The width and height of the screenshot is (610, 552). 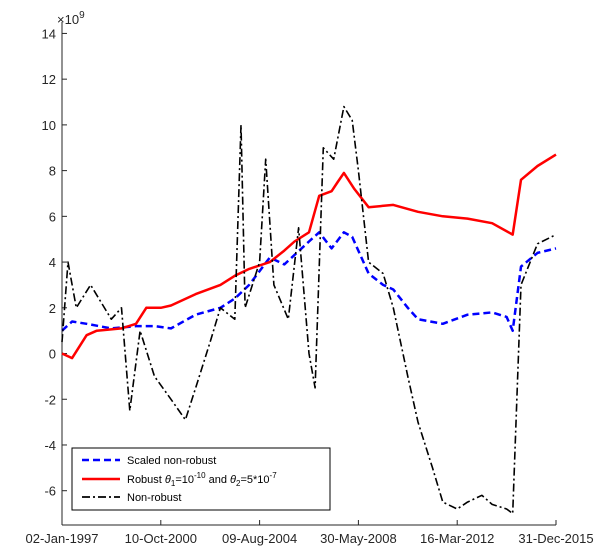 I want to click on legend-robust-eq2: =5*10, so click(x=254, y=480).